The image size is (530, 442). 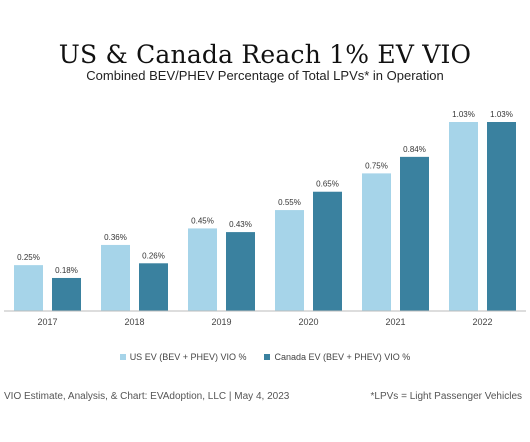 What do you see at coordinates (482, 322) in the screenshot?
I see `x-tick-label-2022: 2022` at bounding box center [482, 322].